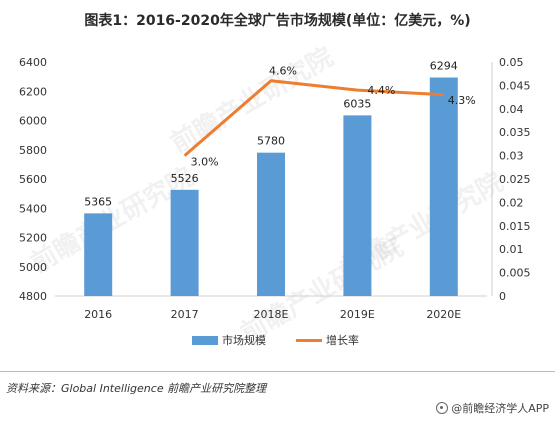  I want to click on left-tick-label: 4800, so click(33, 296).